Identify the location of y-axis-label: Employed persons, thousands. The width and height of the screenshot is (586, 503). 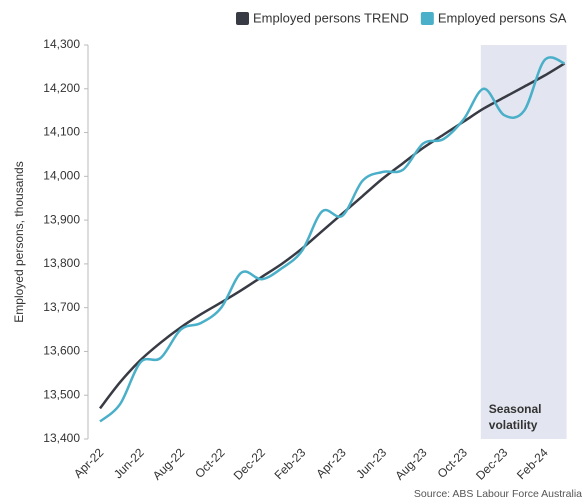
(19, 241).